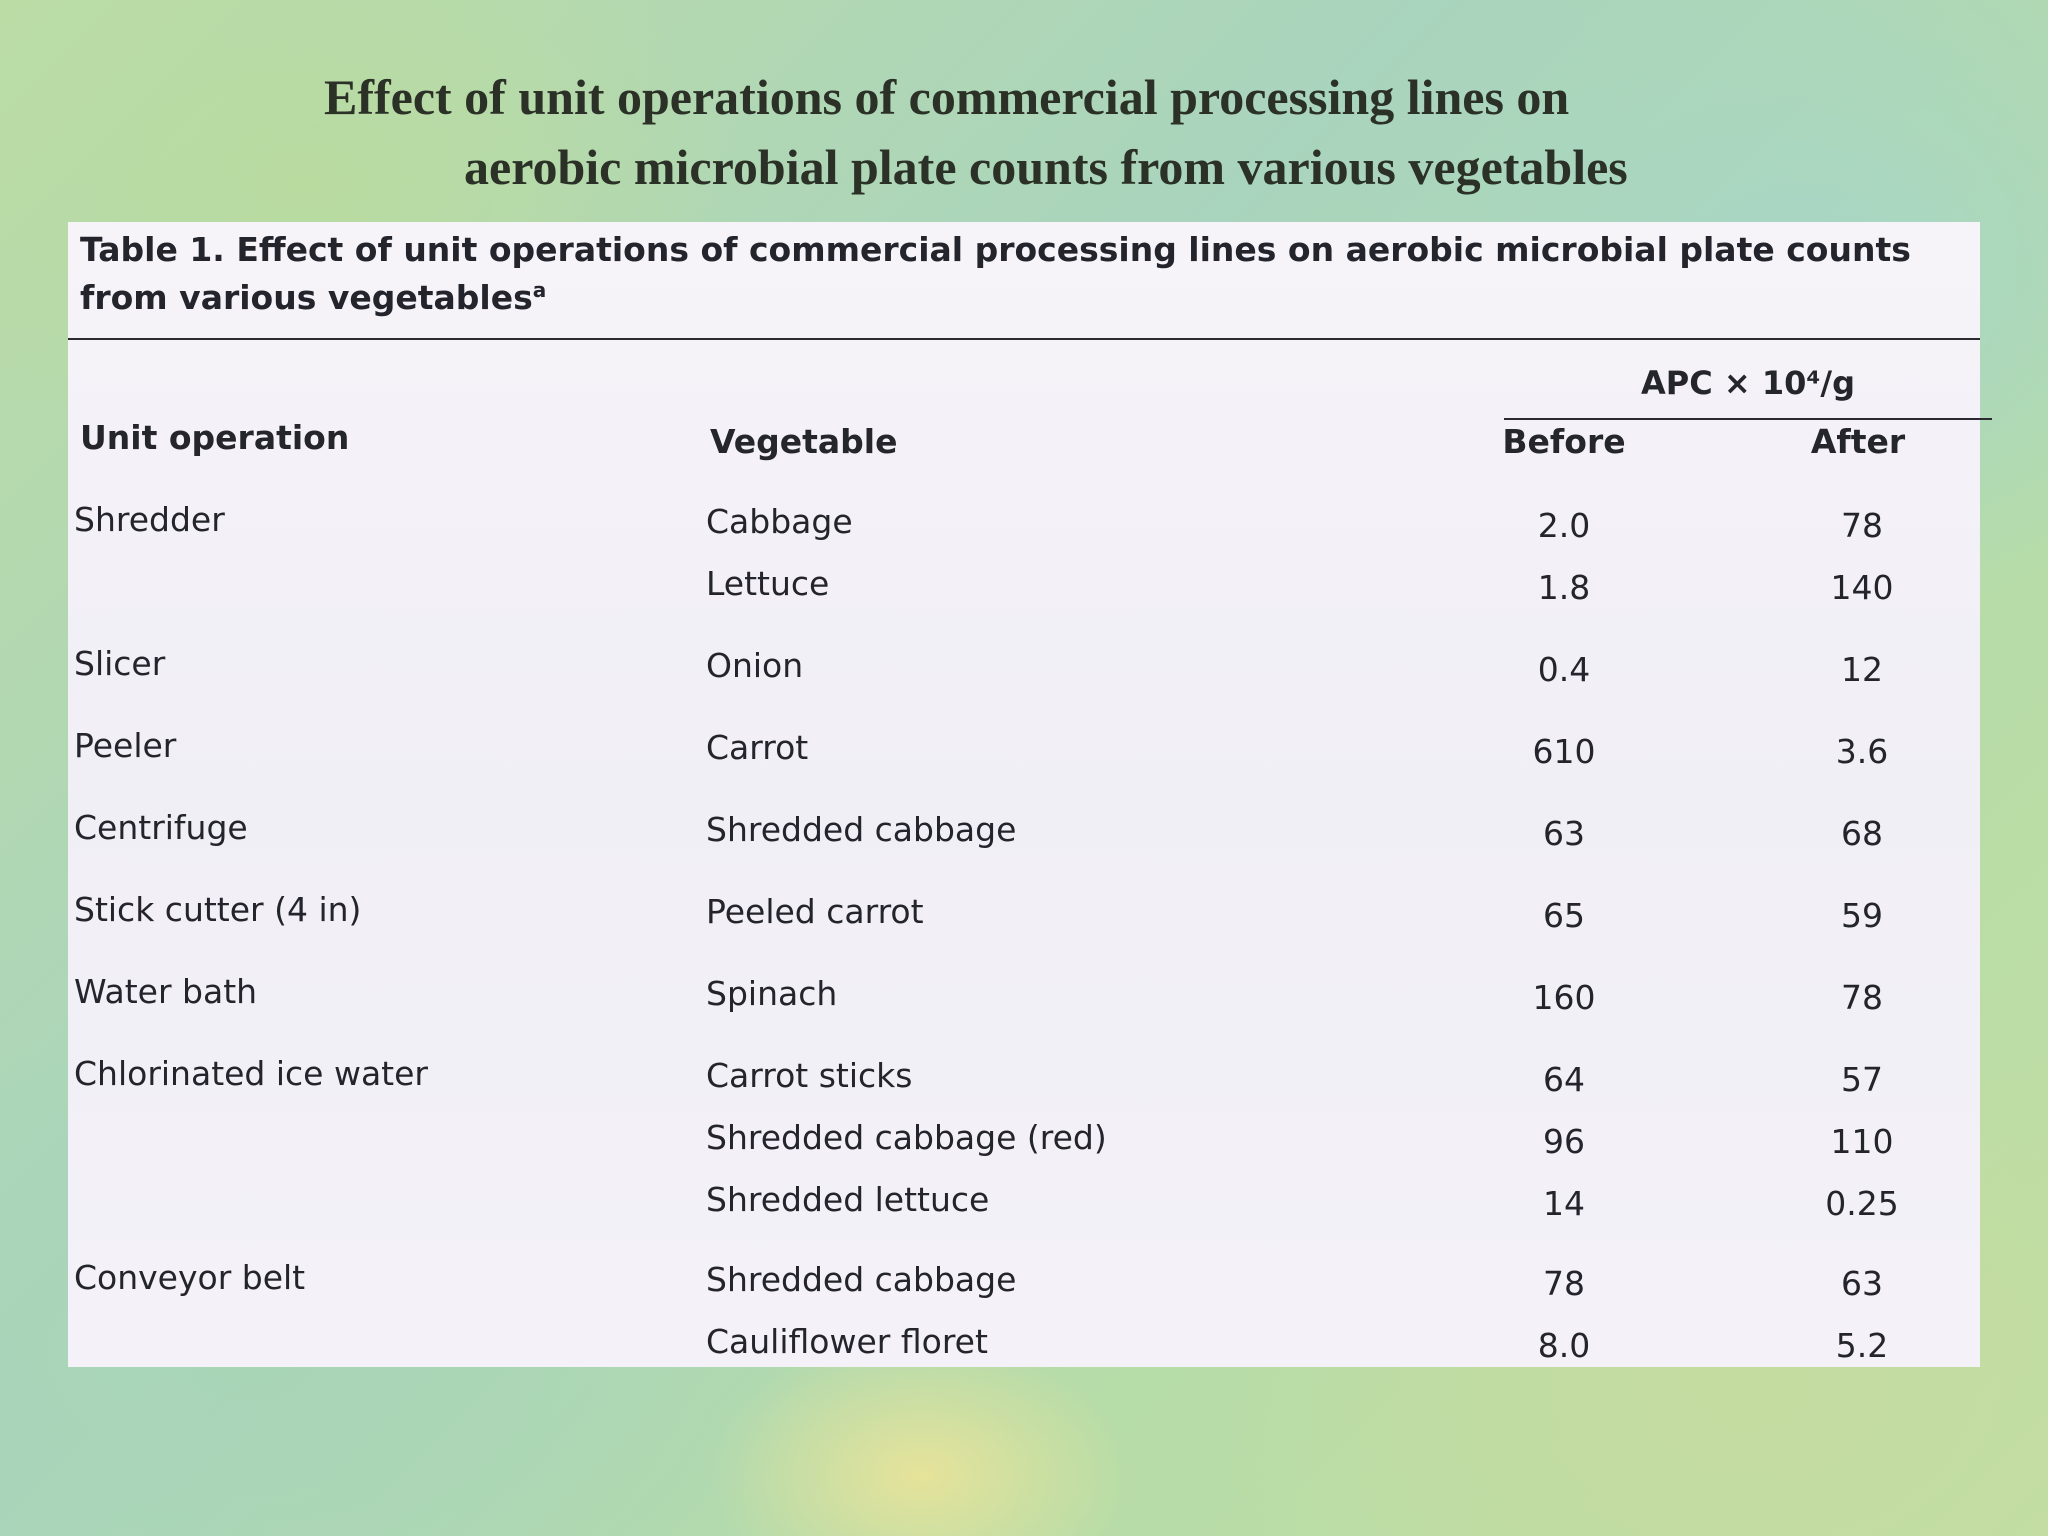  Describe the element at coordinates (120, 663) in the screenshot. I see `cell-operation: Slicer` at that location.